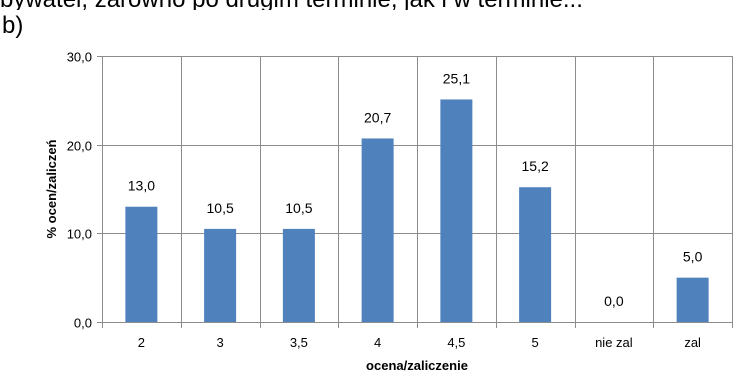  What do you see at coordinates (417, 365) in the screenshot?
I see `x-axis-title: ocena/zaliczenie` at bounding box center [417, 365].